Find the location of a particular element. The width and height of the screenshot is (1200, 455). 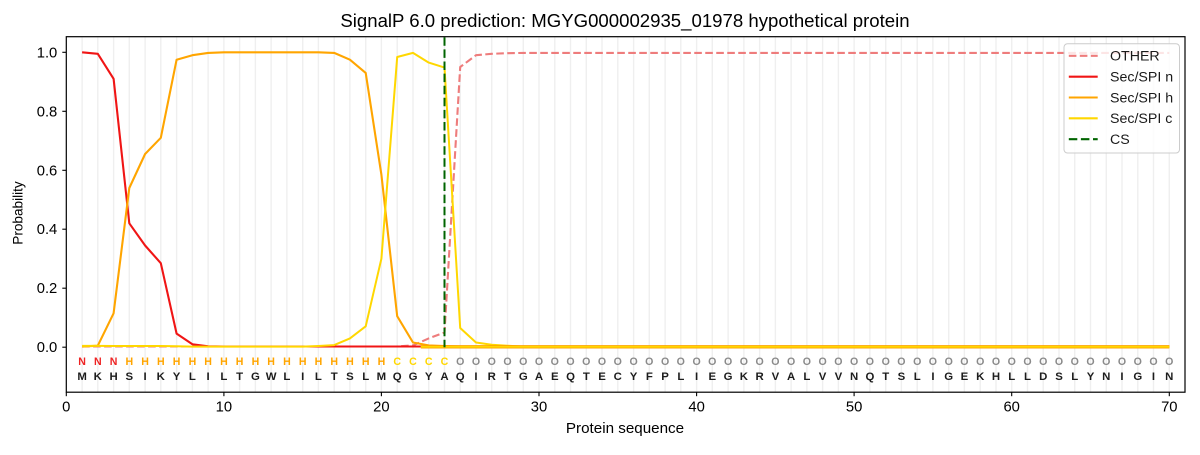

svg-text: Protein sequence is located at coordinates (625, 428).